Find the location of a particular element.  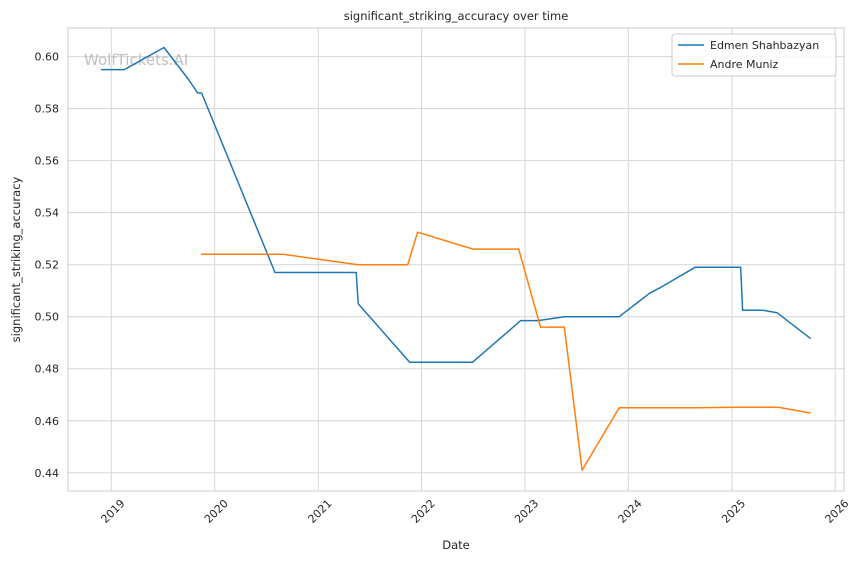

y-tick-label: 0.54 is located at coordinates (47, 213).